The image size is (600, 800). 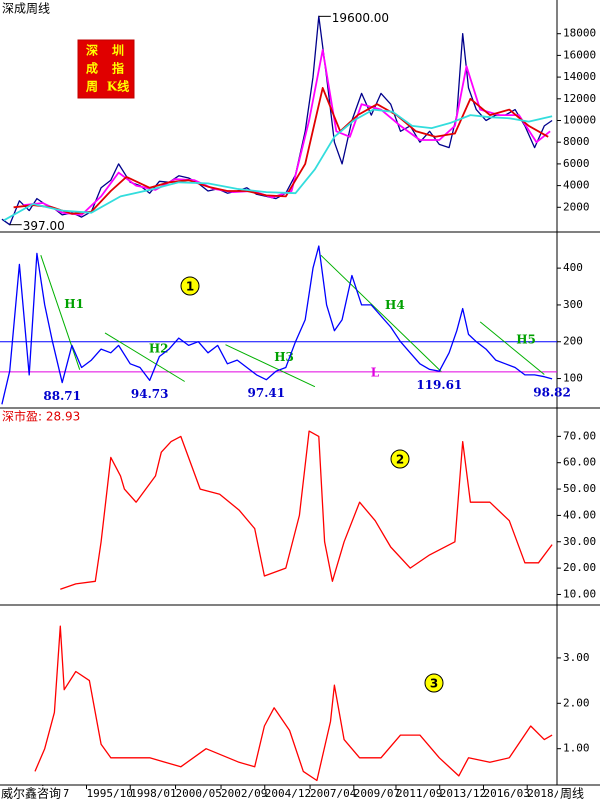 I want to click on low-label: 98.82, so click(x=552, y=392).